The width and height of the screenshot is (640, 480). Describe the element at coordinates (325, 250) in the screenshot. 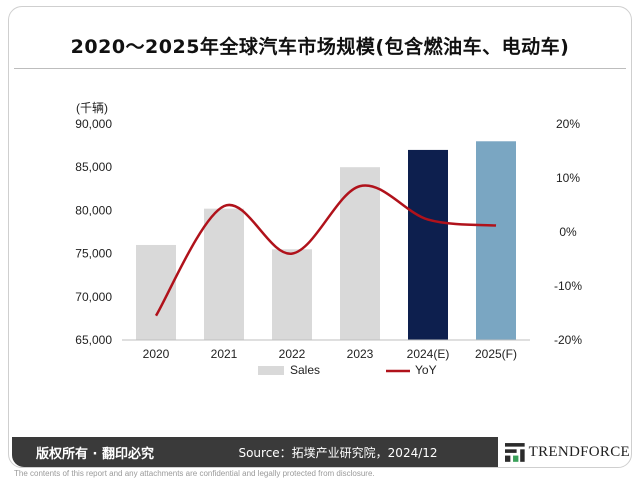

I see `yoy-line` at that location.